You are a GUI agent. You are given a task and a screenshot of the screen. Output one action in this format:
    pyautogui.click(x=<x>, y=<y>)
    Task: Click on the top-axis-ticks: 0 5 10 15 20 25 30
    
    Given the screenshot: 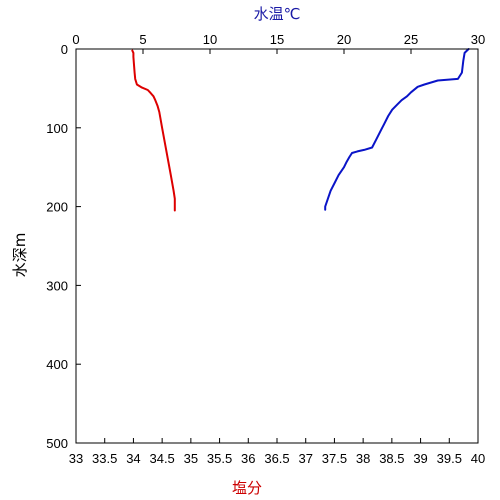 What is the action you would take?
    pyautogui.click(x=278, y=43)
    